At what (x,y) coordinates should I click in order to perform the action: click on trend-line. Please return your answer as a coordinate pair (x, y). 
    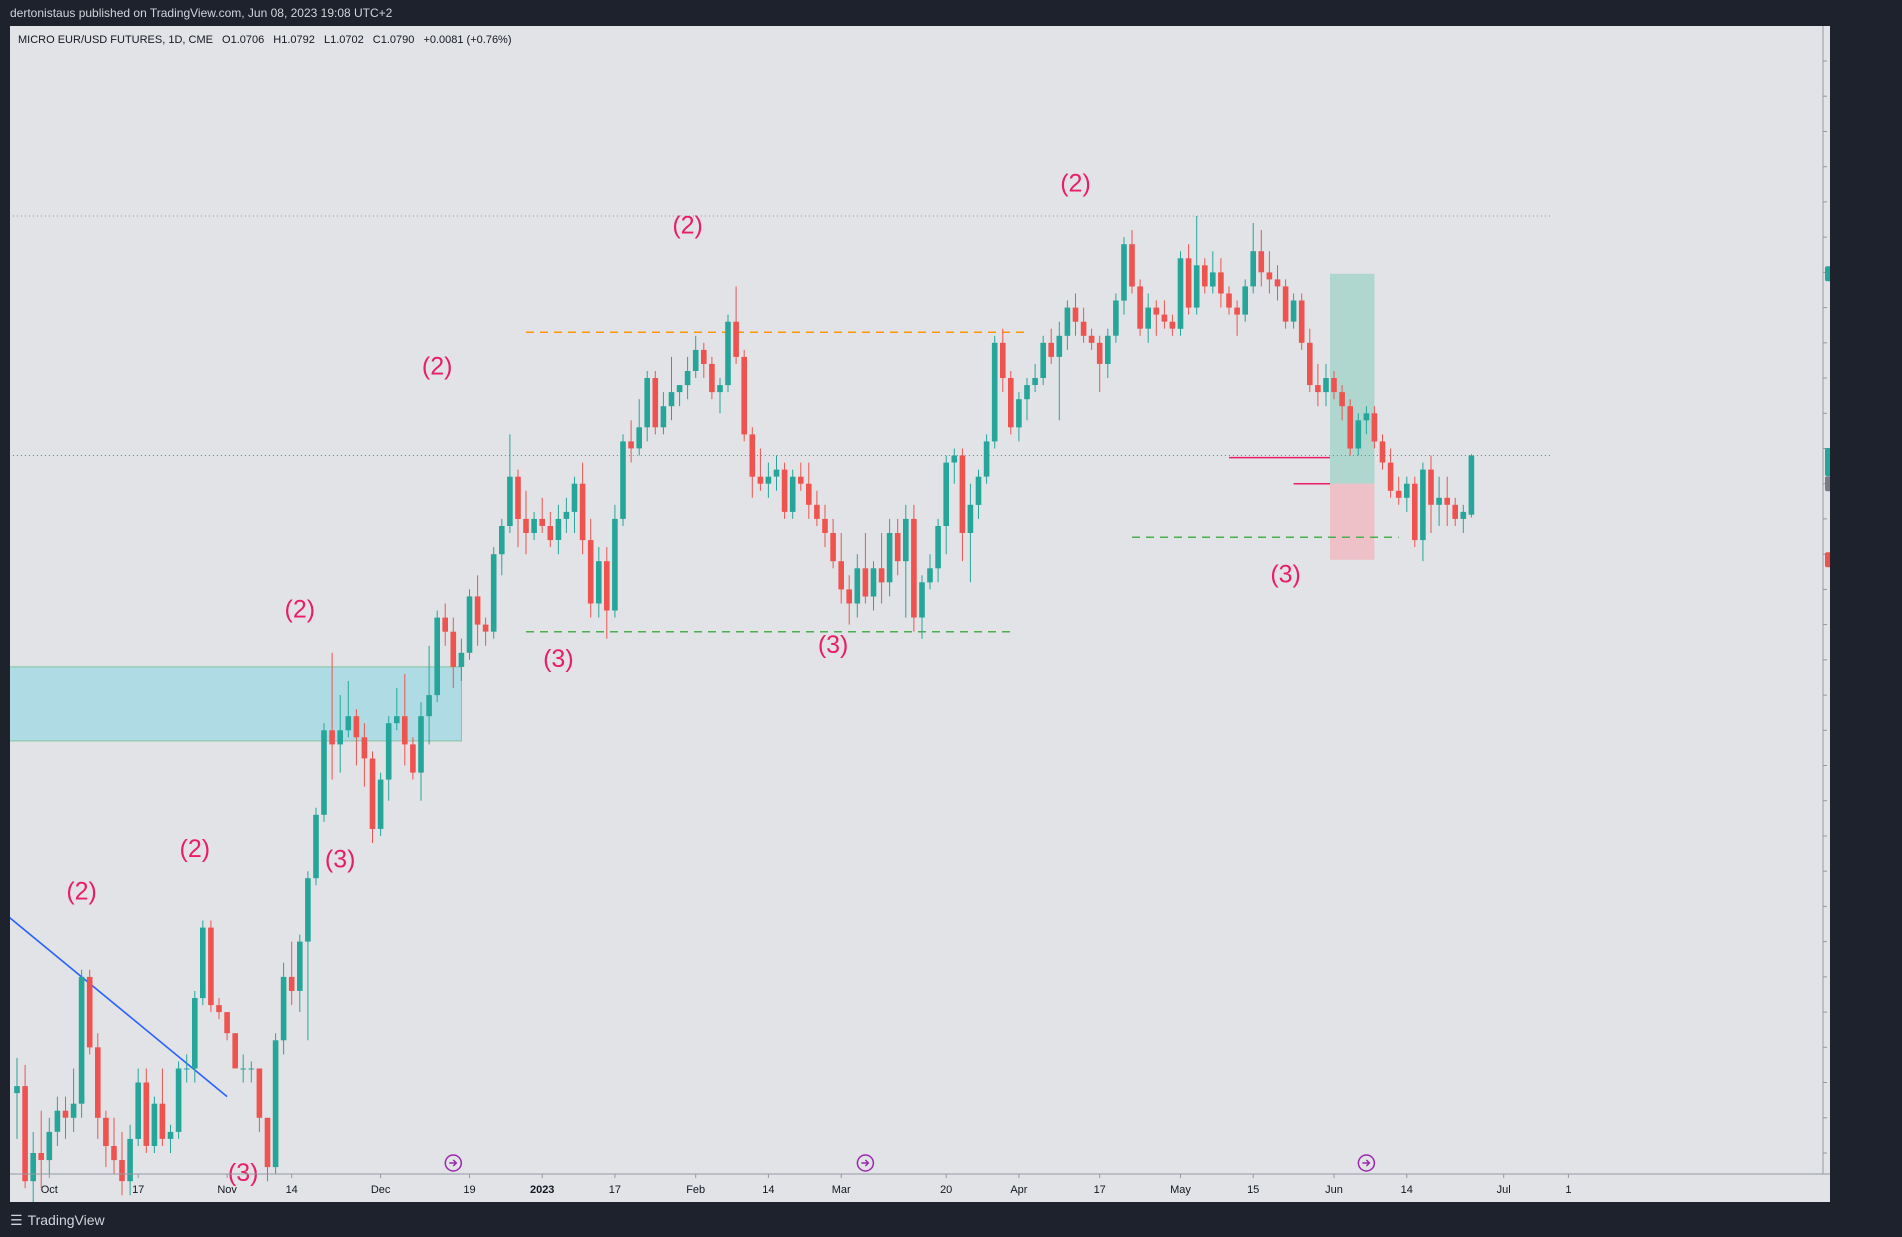
    Looking at the image, I should click on (119, 1007).